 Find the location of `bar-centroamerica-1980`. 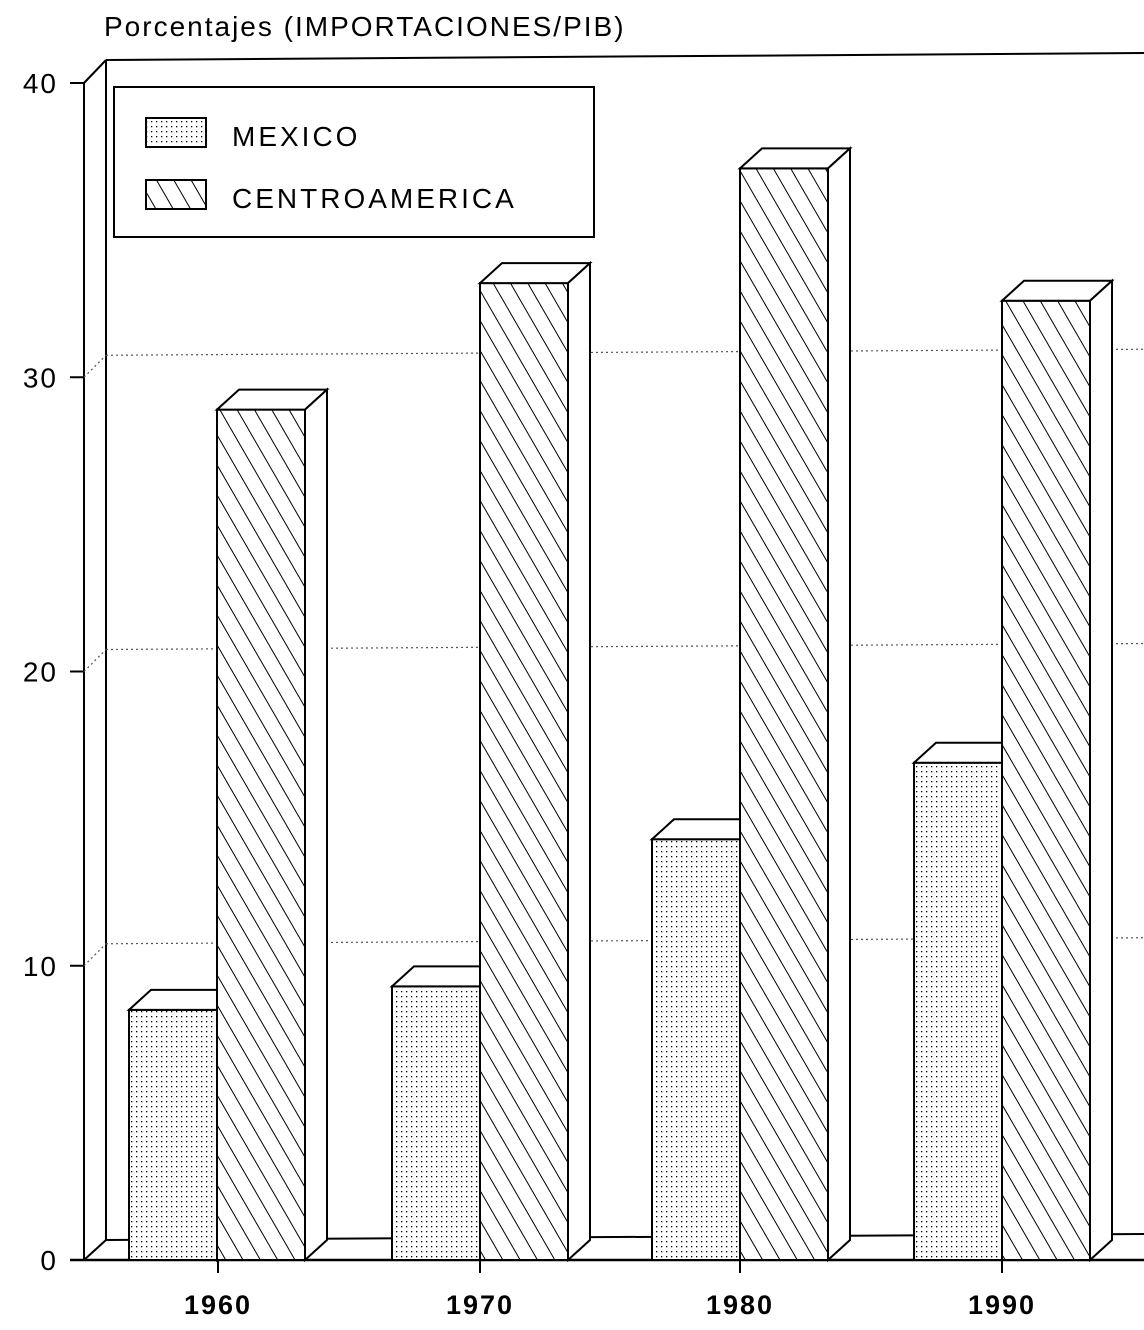

bar-centroamerica-1980 is located at coordinates (795, 704).